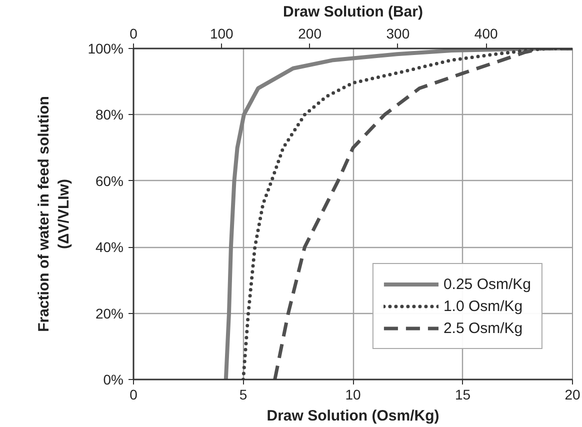  I want to click on x-tick-label: 10, so click(353, 394).